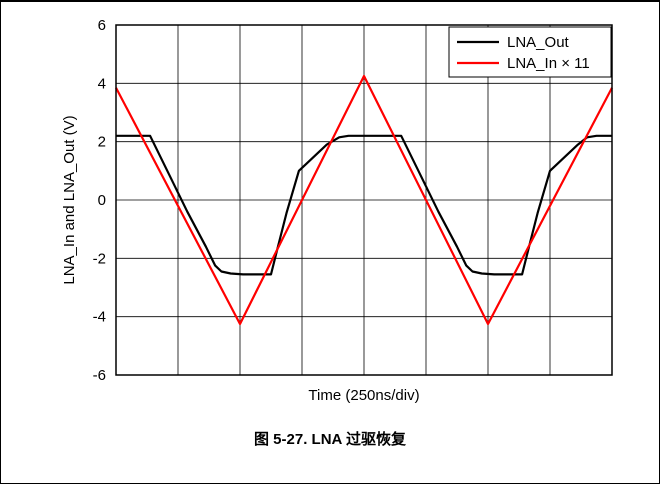 Image resolution: width=660 pixels, height=485 pixels. I want to click on y-tick-label: 0, so click(102, 200).